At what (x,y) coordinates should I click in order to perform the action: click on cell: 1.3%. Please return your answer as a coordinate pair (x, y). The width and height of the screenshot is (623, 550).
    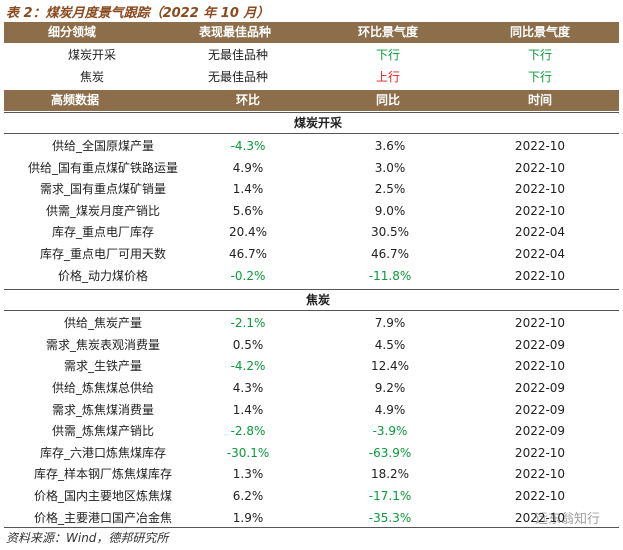
    Looking at the image, I should click on (248, 474).